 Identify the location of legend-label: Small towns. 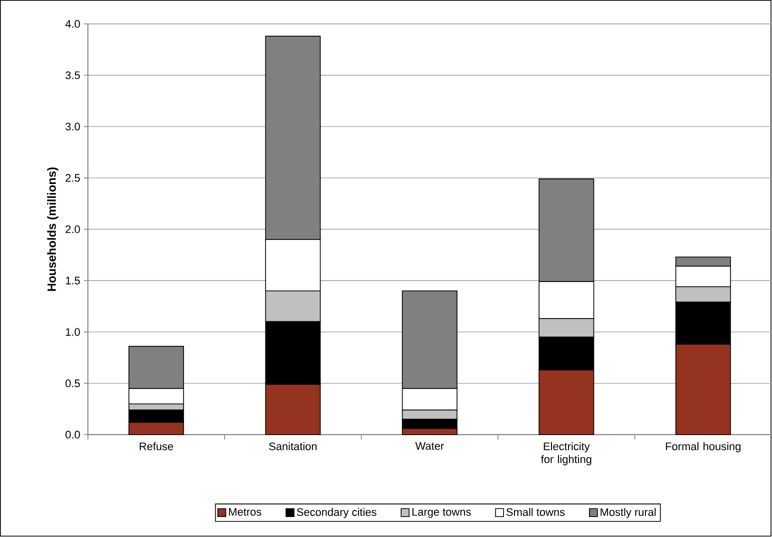
(535, 512).